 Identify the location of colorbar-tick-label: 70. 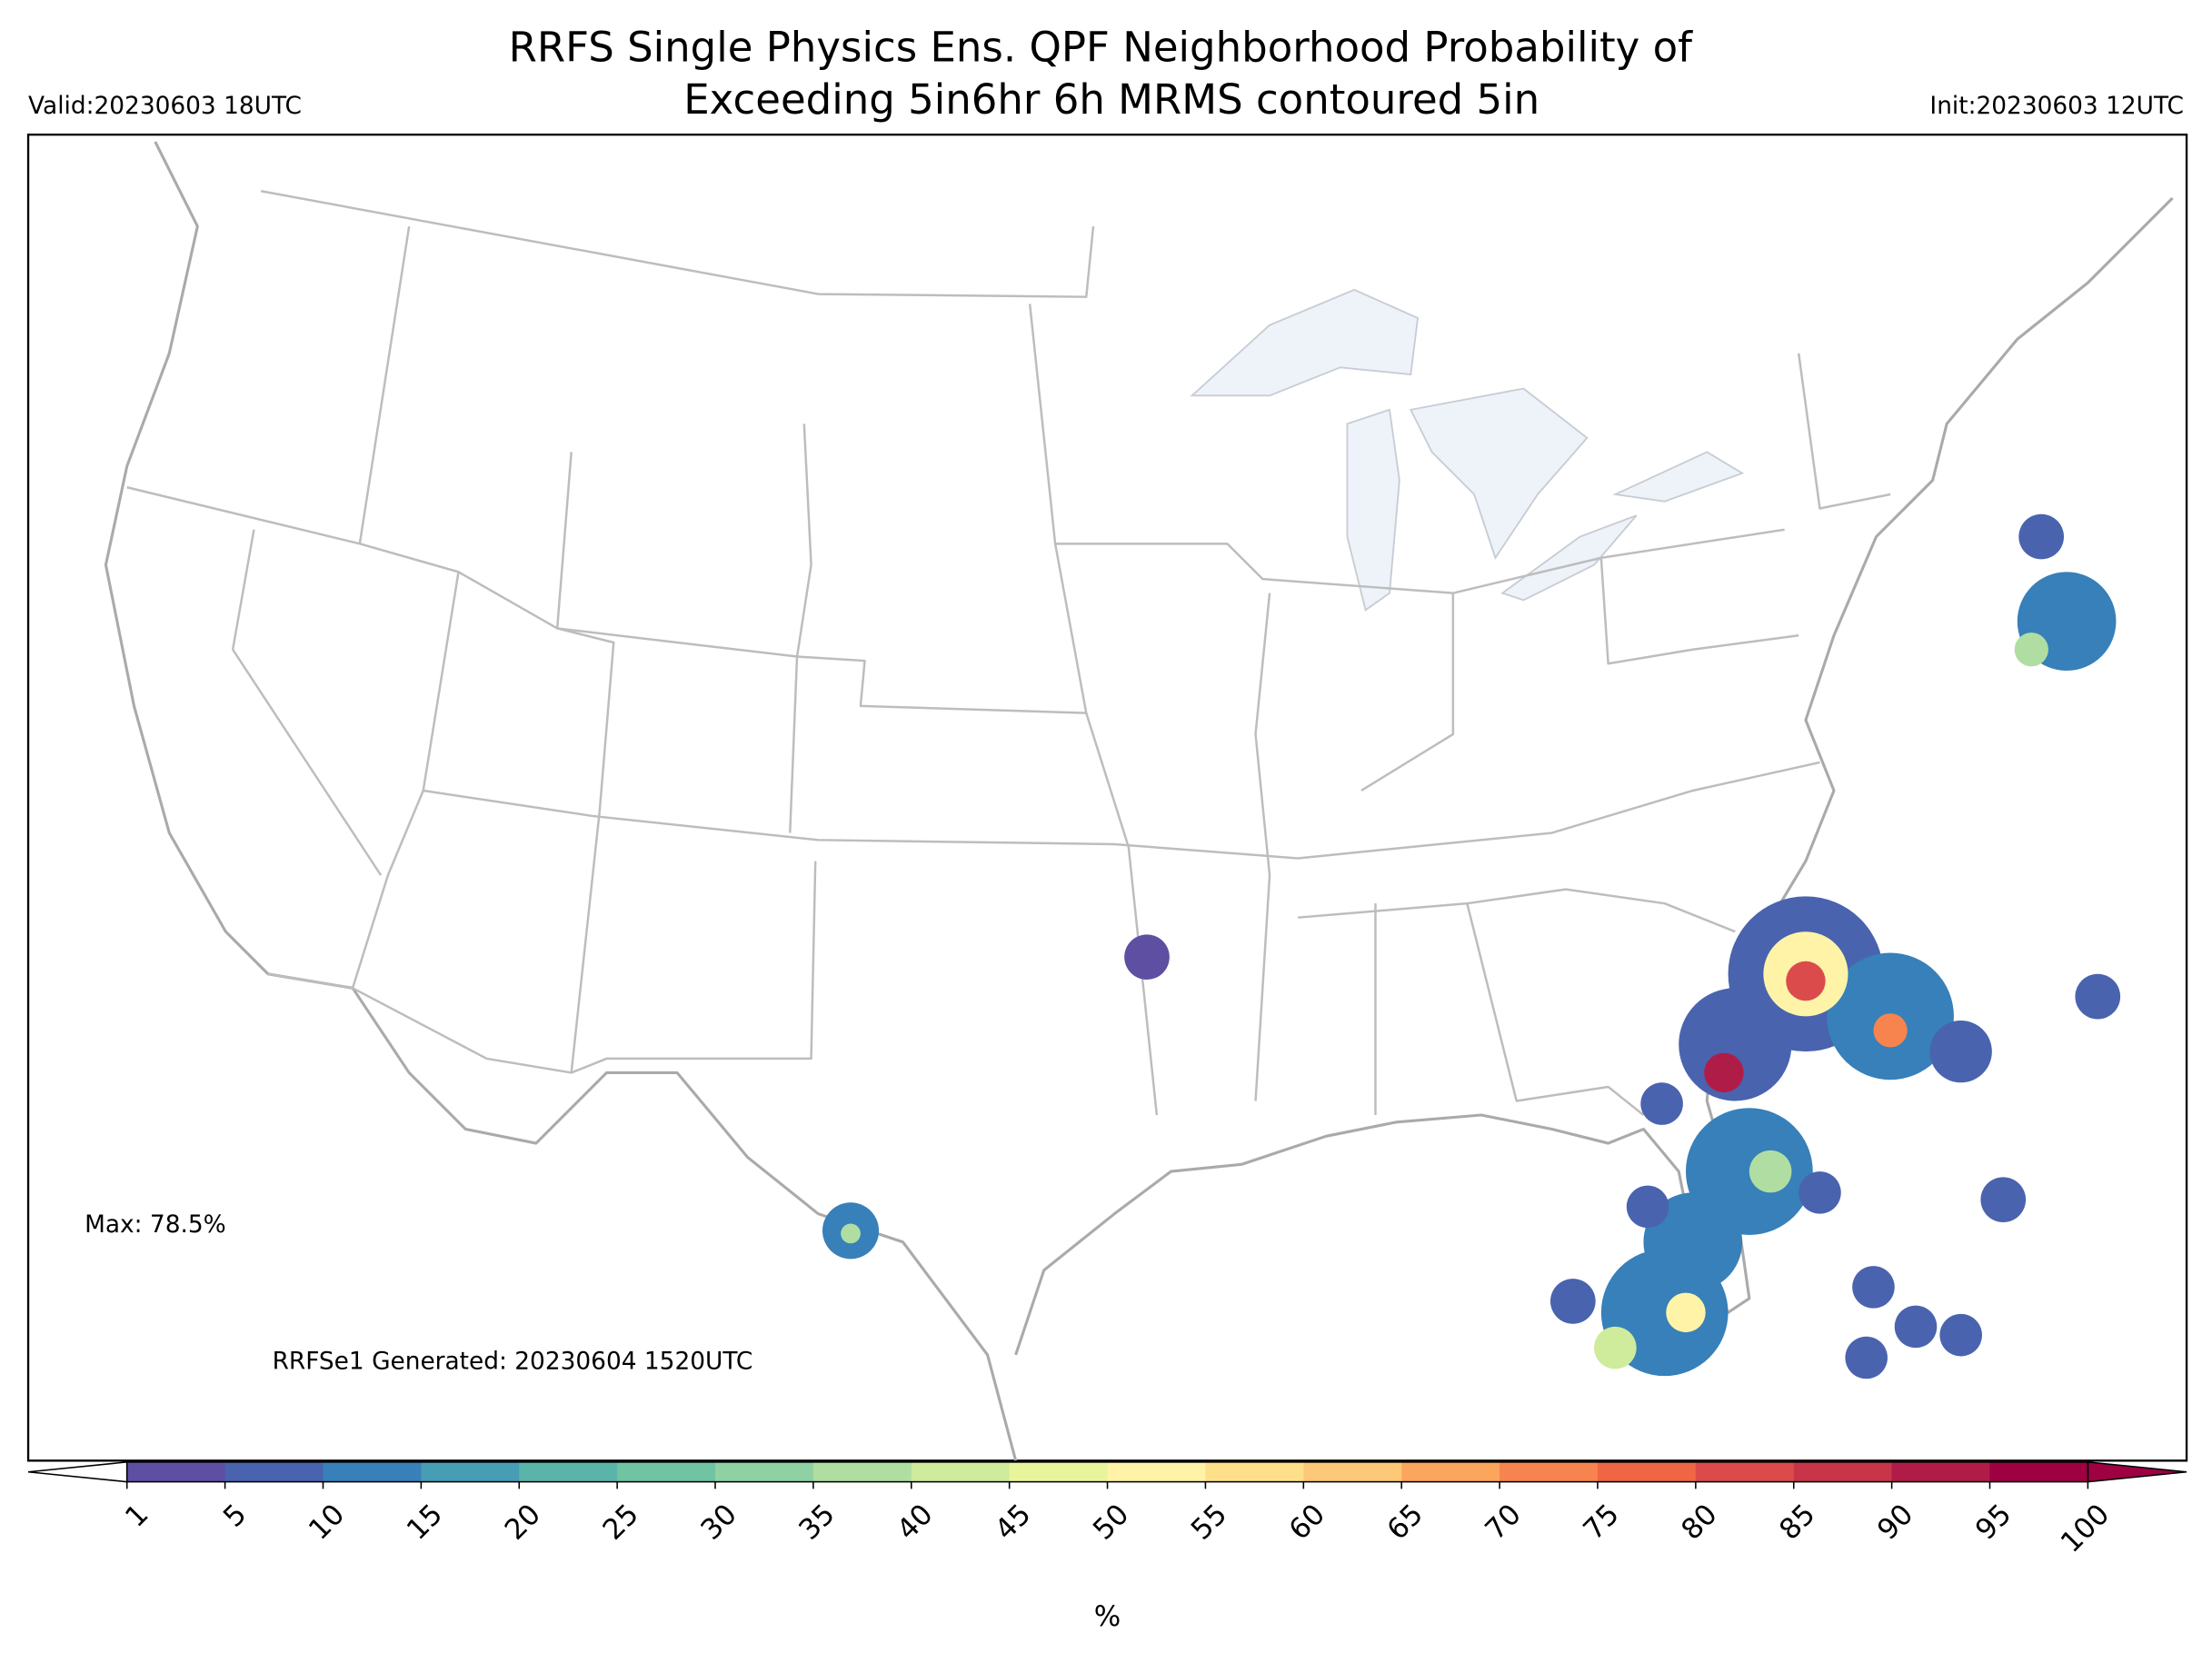
(1504, 1522).